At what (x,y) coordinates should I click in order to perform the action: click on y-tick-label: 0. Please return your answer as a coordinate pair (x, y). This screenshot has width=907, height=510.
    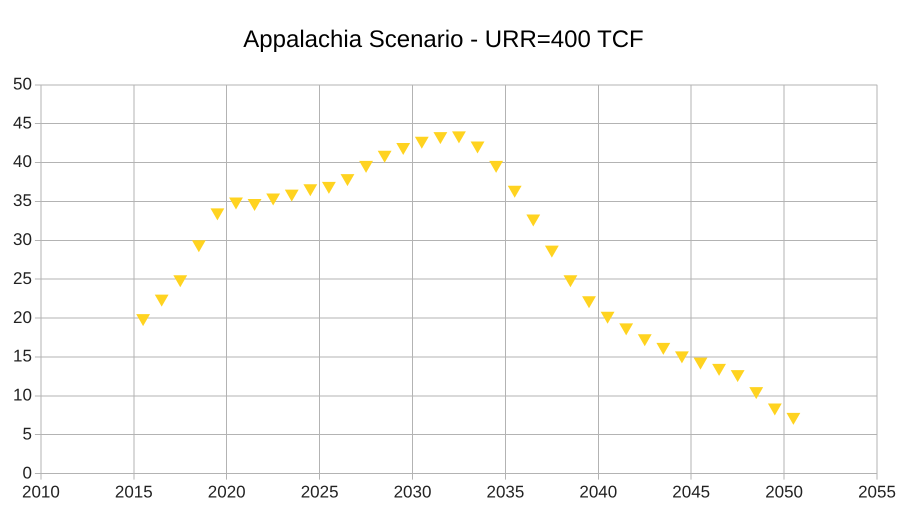
    Looking at the image, I should click on (27, 472).